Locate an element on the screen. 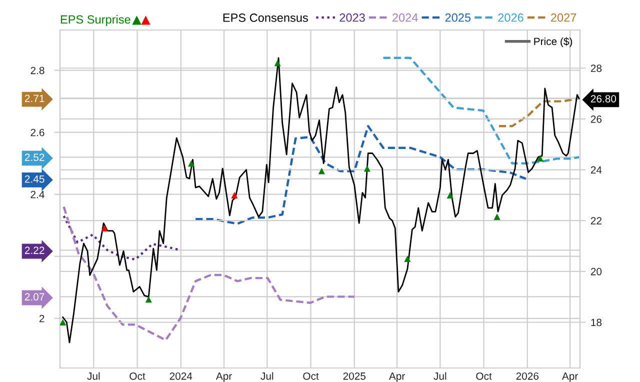 The width and height of the screenshot is (640, 382). y-tick-label: 2.71 is located at coordinates (34, 98).